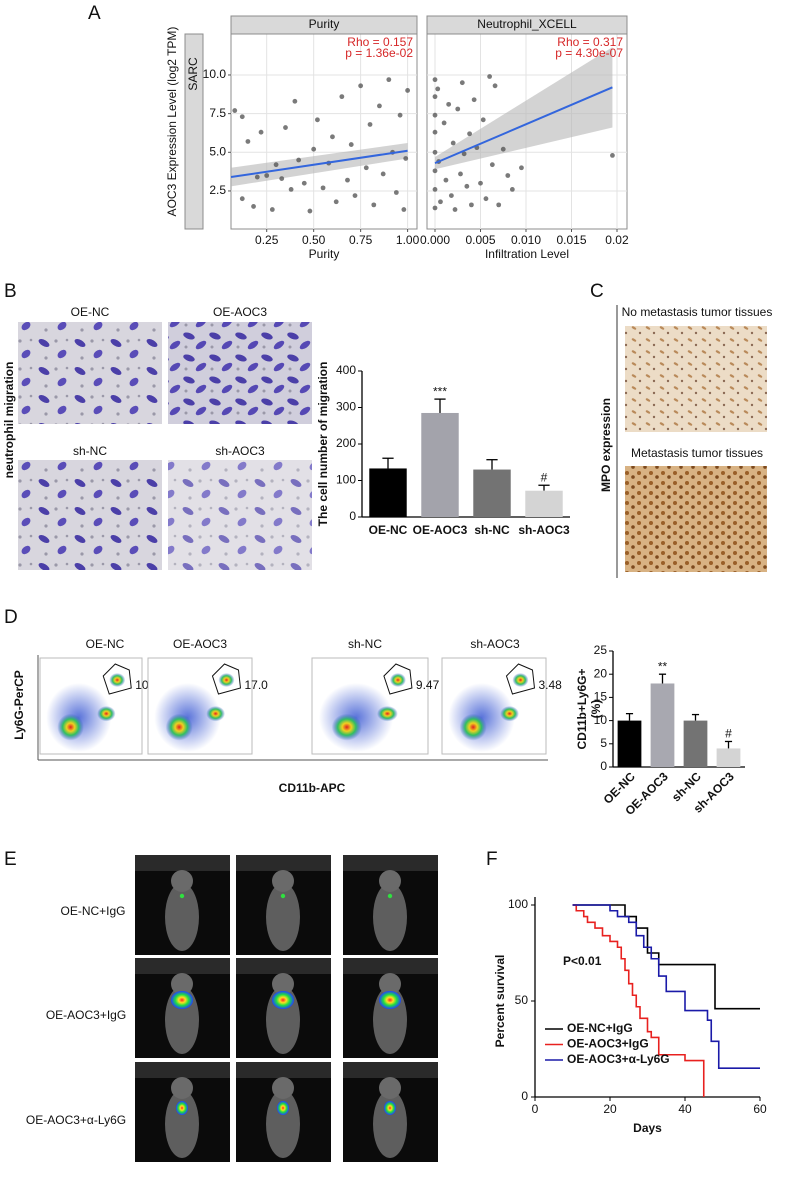 The width and height of the screenshot is (789, 1178). I want to click on plot-label: OE-AOC3, so click(200, 644).